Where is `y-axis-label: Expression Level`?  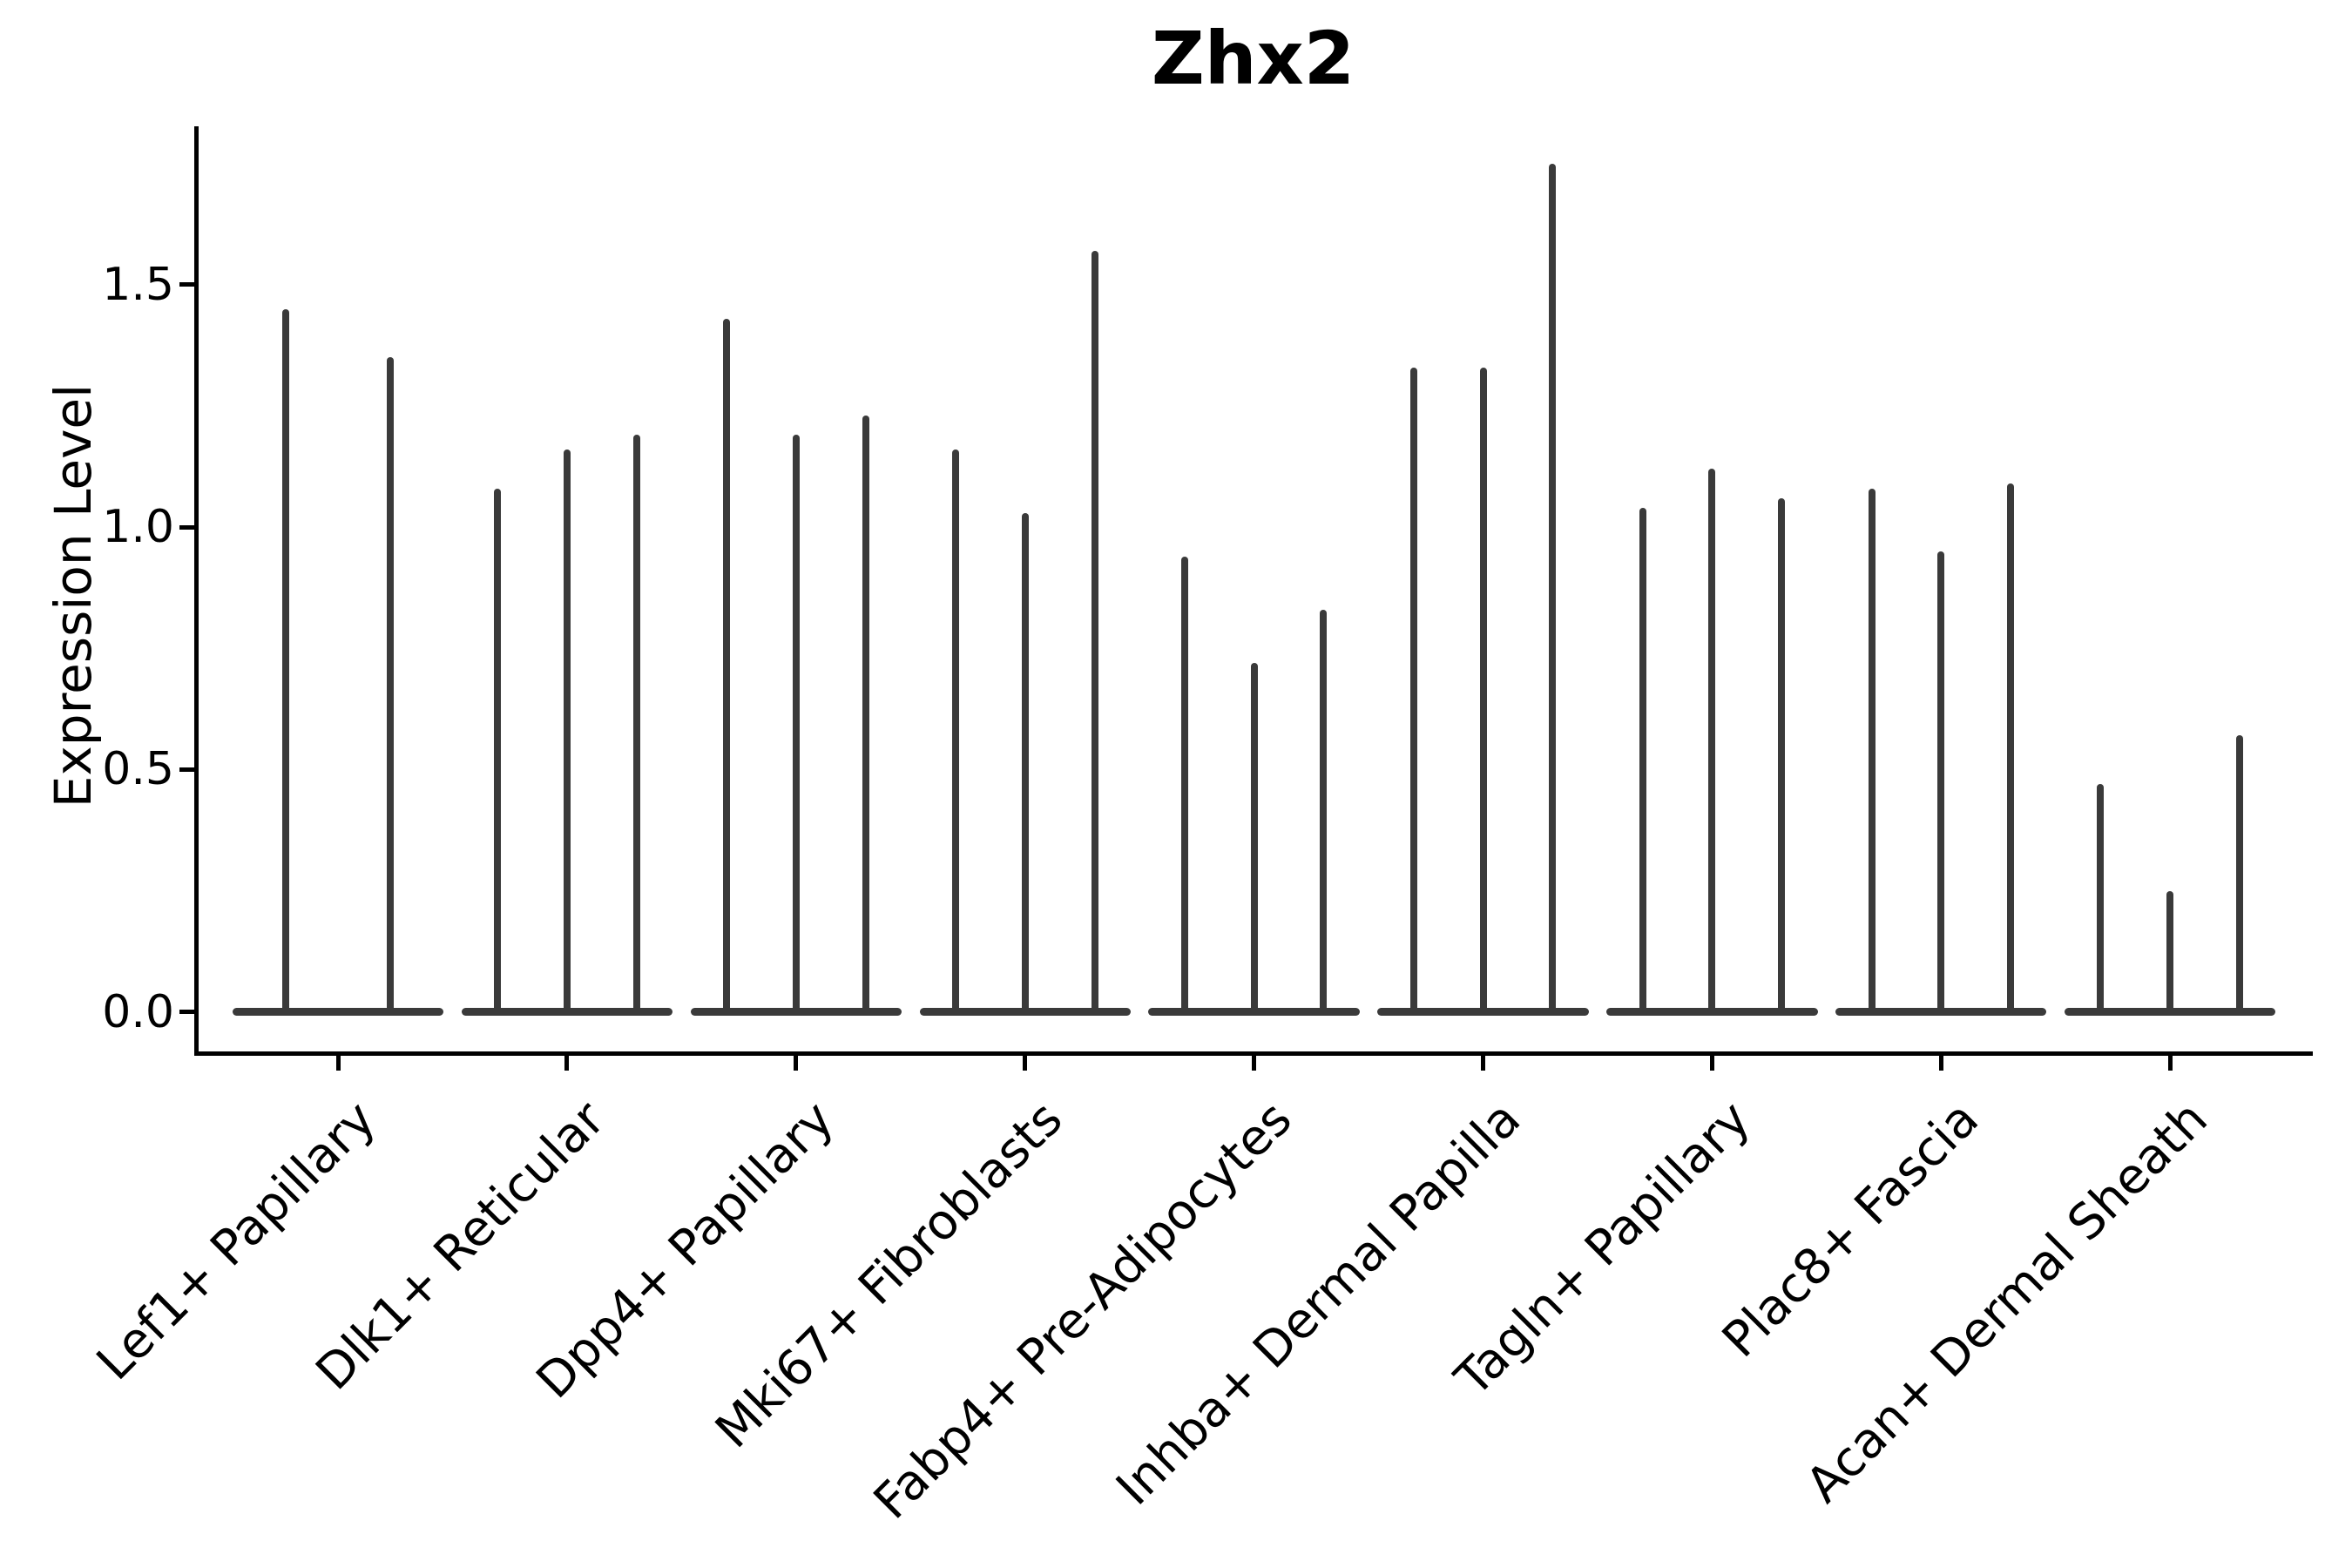
y-axis-label: Expression Level is located at coordinates (74, 595).